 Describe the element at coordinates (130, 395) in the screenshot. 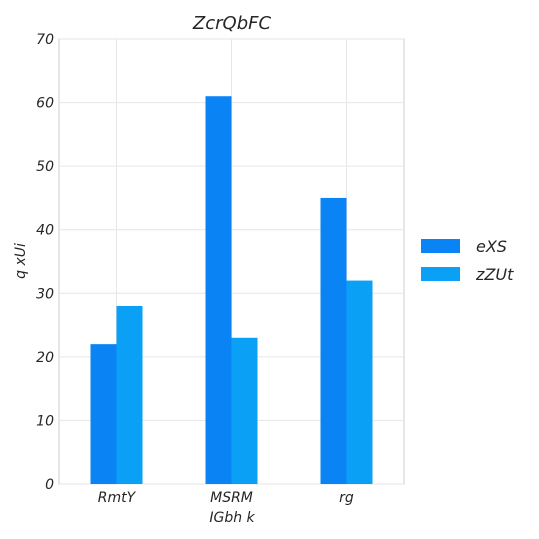

I see `bar-zZUt-RmtY` at that location.